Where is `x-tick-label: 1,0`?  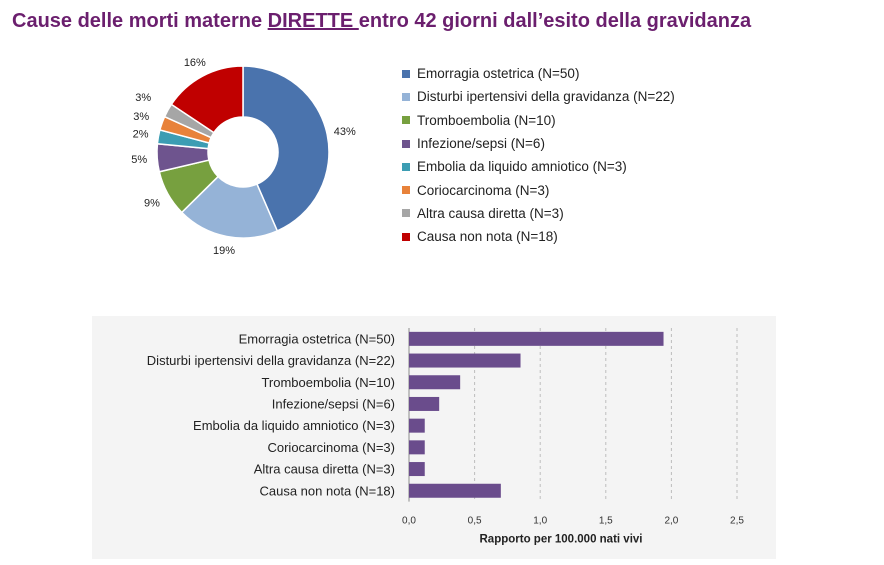 x-tick-label: 1,0 is located at coordinates (540, 521).